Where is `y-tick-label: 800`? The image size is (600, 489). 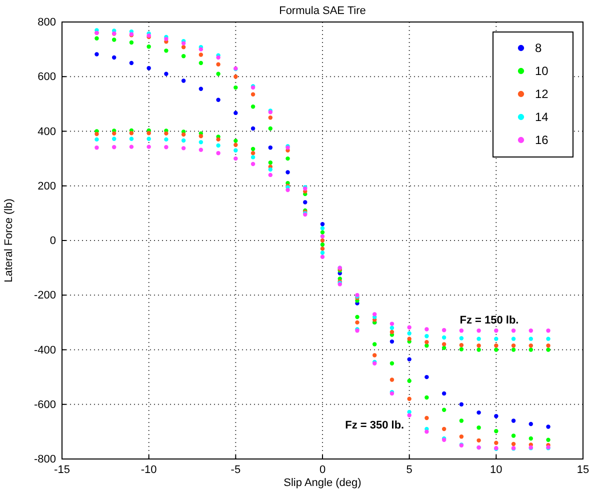 y-tick-label: 800 is located at coordinates (47, 22).